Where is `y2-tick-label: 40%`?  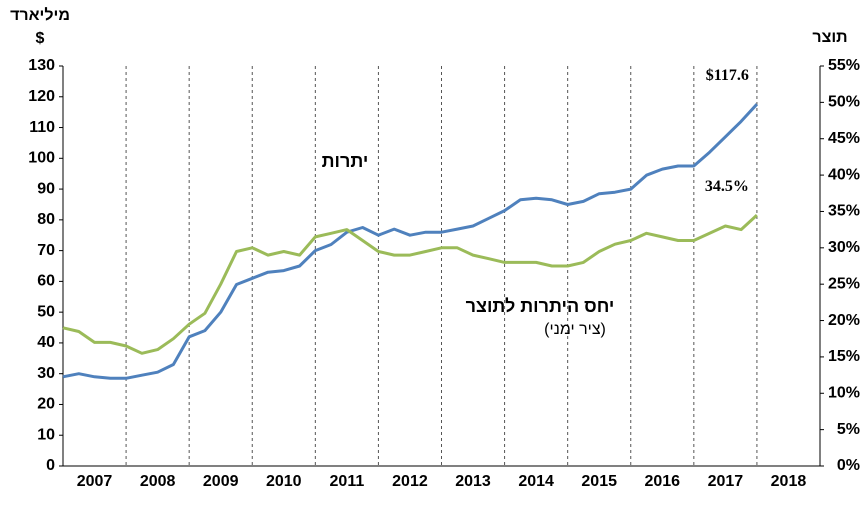
y2-tick-label: 40% is located at coordinates (844, 174).